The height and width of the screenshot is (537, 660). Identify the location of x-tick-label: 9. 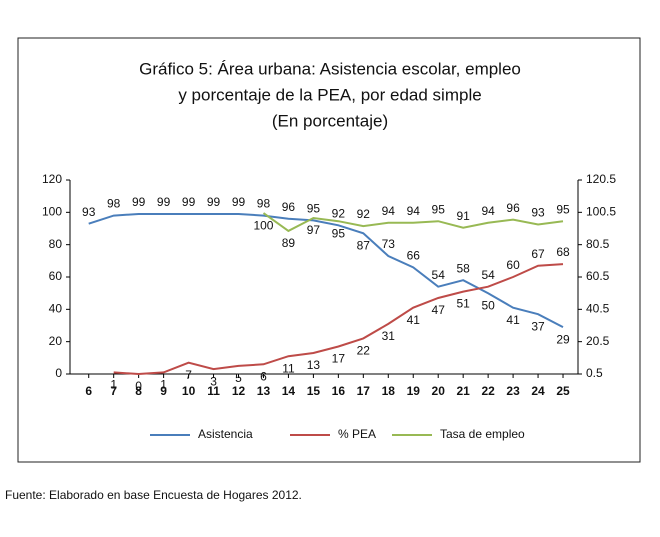
(163, 391).